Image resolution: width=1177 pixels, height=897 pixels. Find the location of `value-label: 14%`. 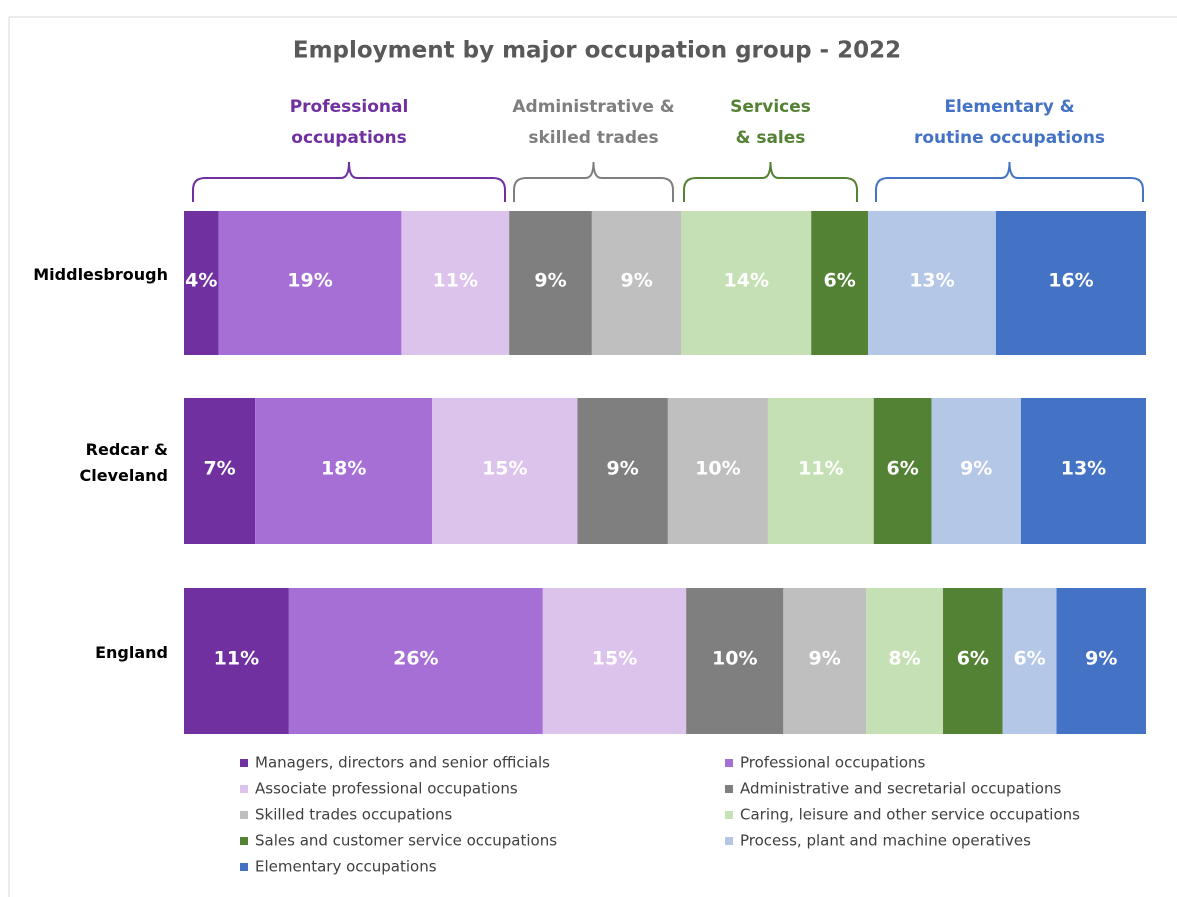

value-label: 14% is located at coordinates (746, 281).